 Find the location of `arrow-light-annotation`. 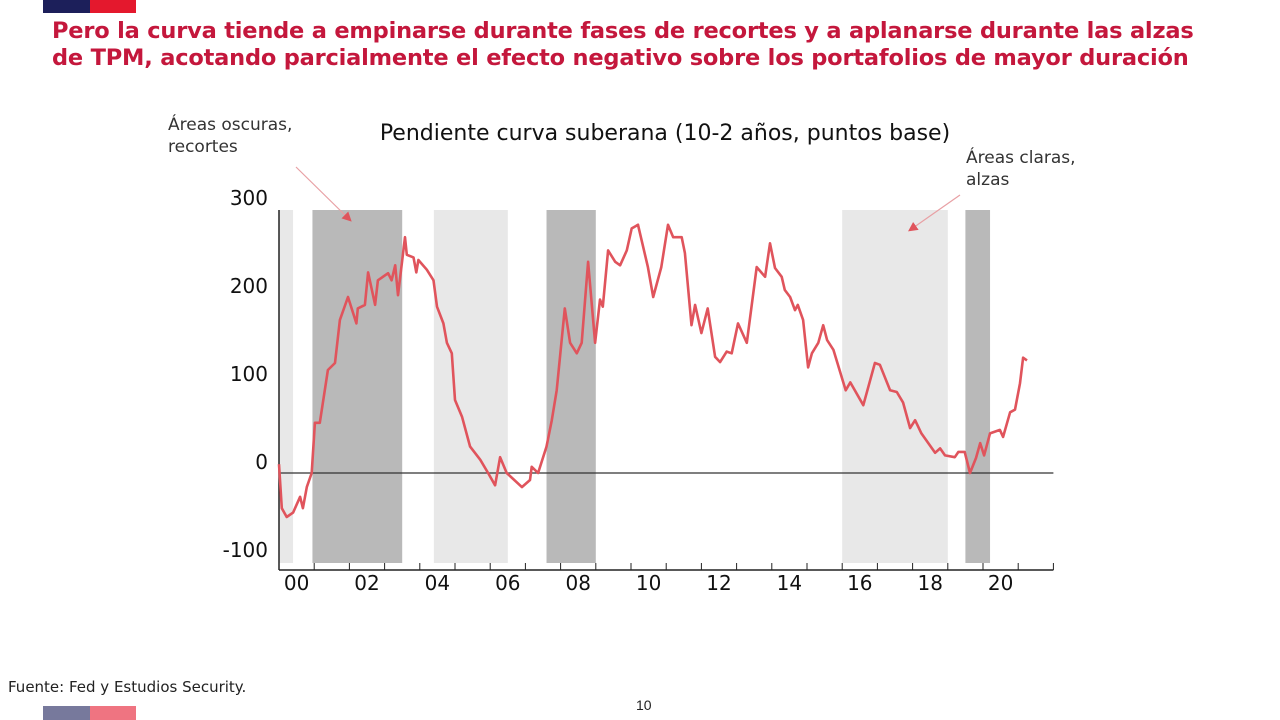

arrow-light-annotation is located at coordinates (934, 213).